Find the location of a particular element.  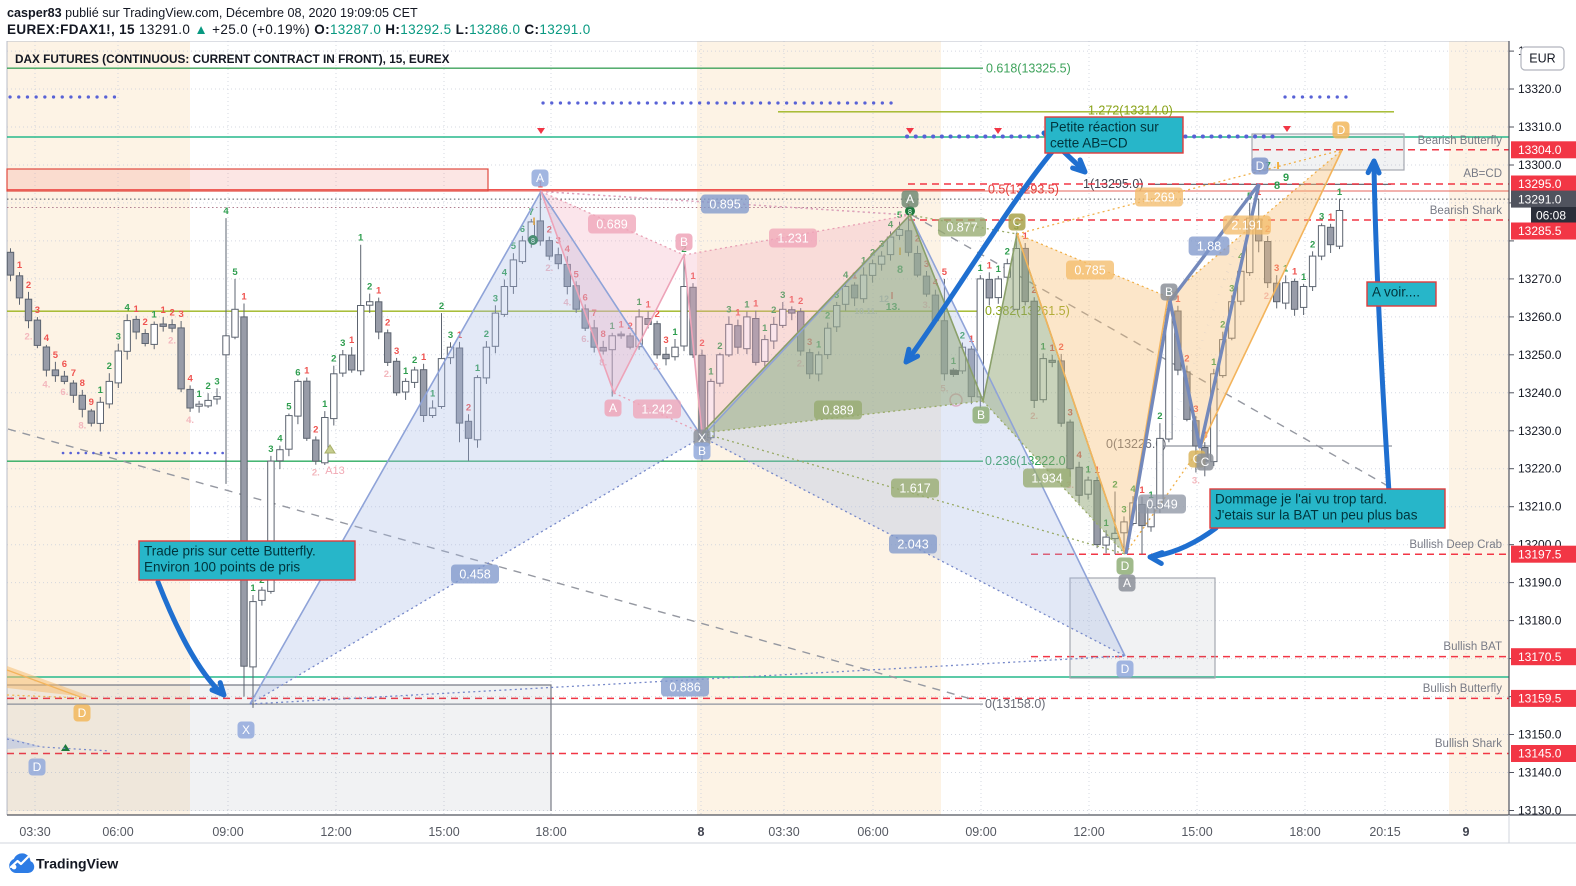

svg-text: 12:00 is located at coordinates (335, 832).